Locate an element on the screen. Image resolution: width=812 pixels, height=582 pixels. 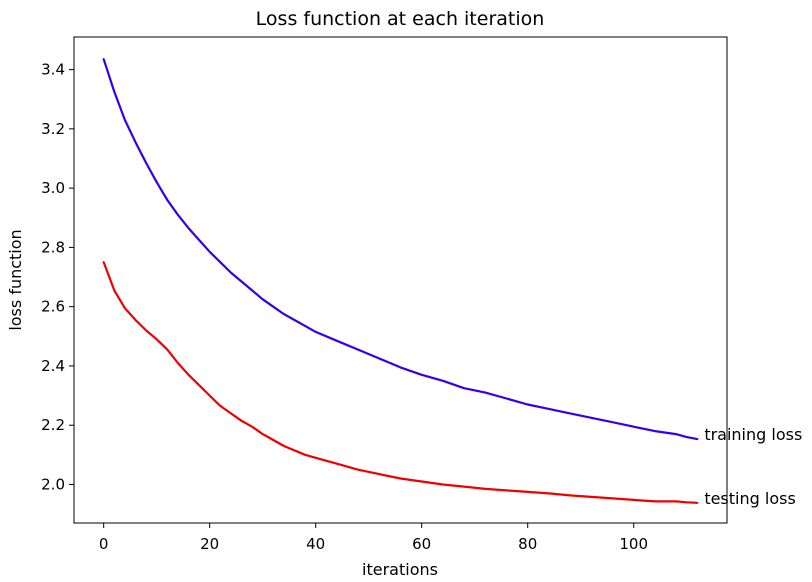
x-tick-label: 60 is located at coordinates (421, 544).